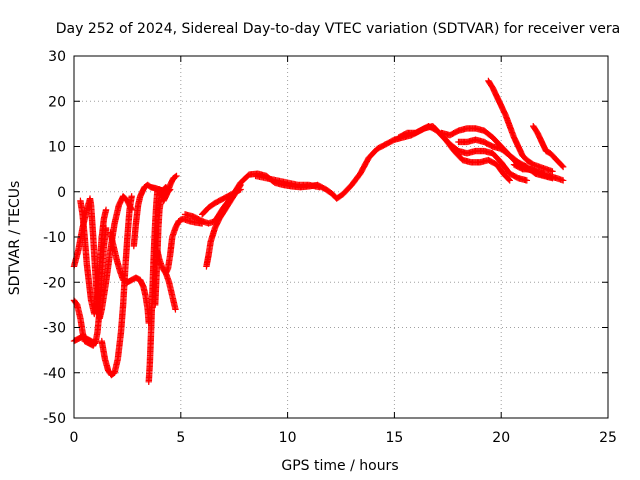 This screenshot has height=480, width=640. Describe the element at coordinates (608, 438) in the screenshot. I see `x-tick-label: 25` at that location.